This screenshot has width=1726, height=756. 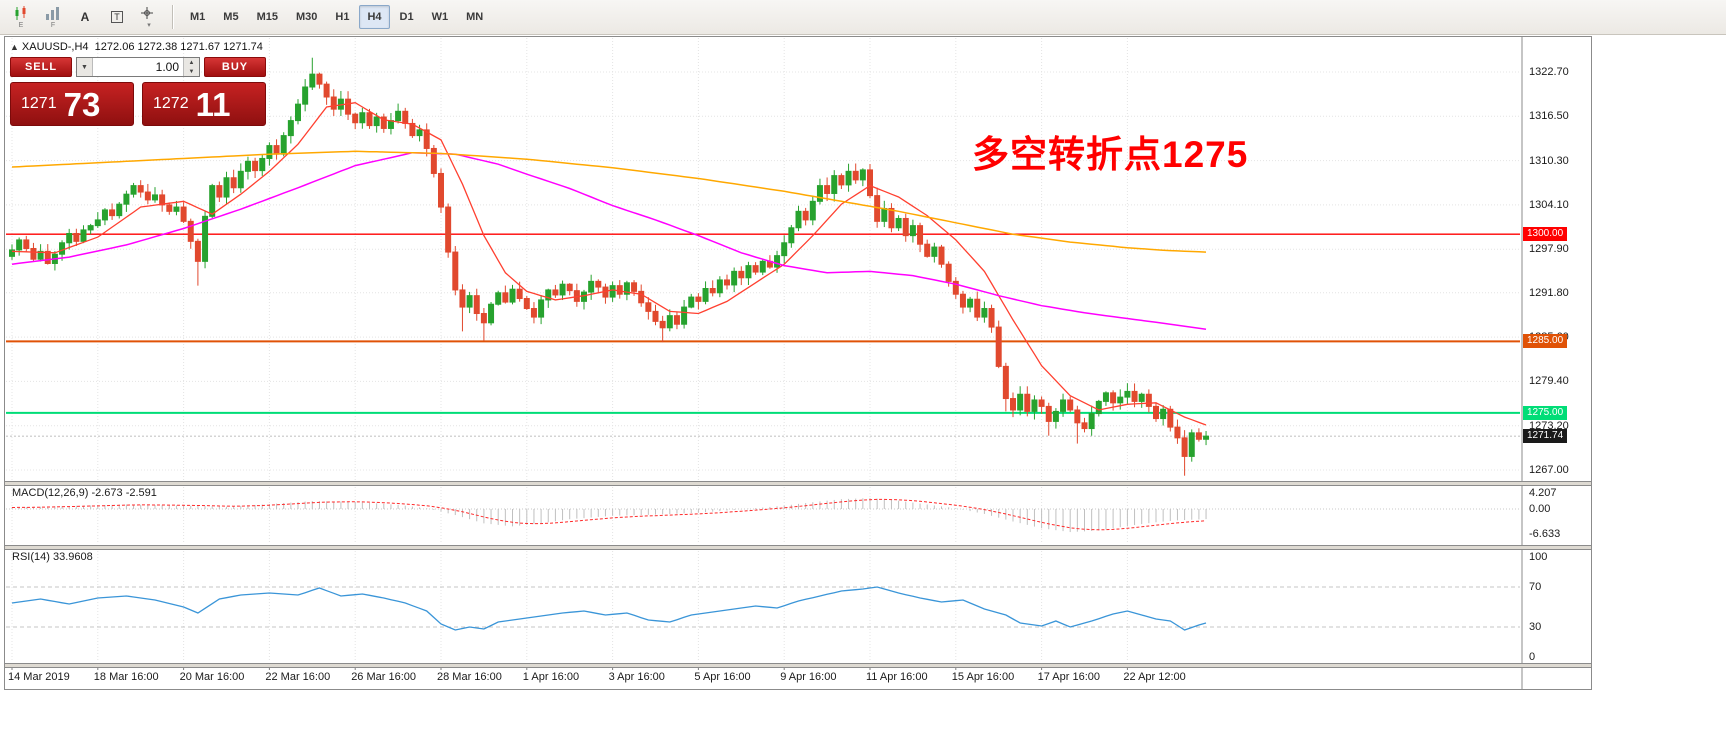 What do you see at coordinates (171, 103) in the screenshot?
I see `ask-price-main: 1272` at bounding box center [171, 103].